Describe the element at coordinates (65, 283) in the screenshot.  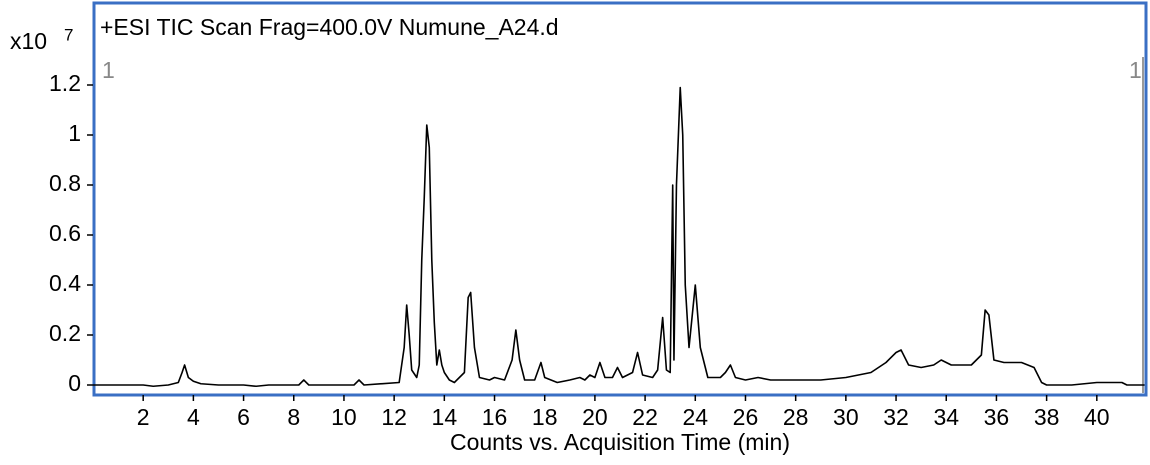
I see `y-tick-label: 0.4` at that location.